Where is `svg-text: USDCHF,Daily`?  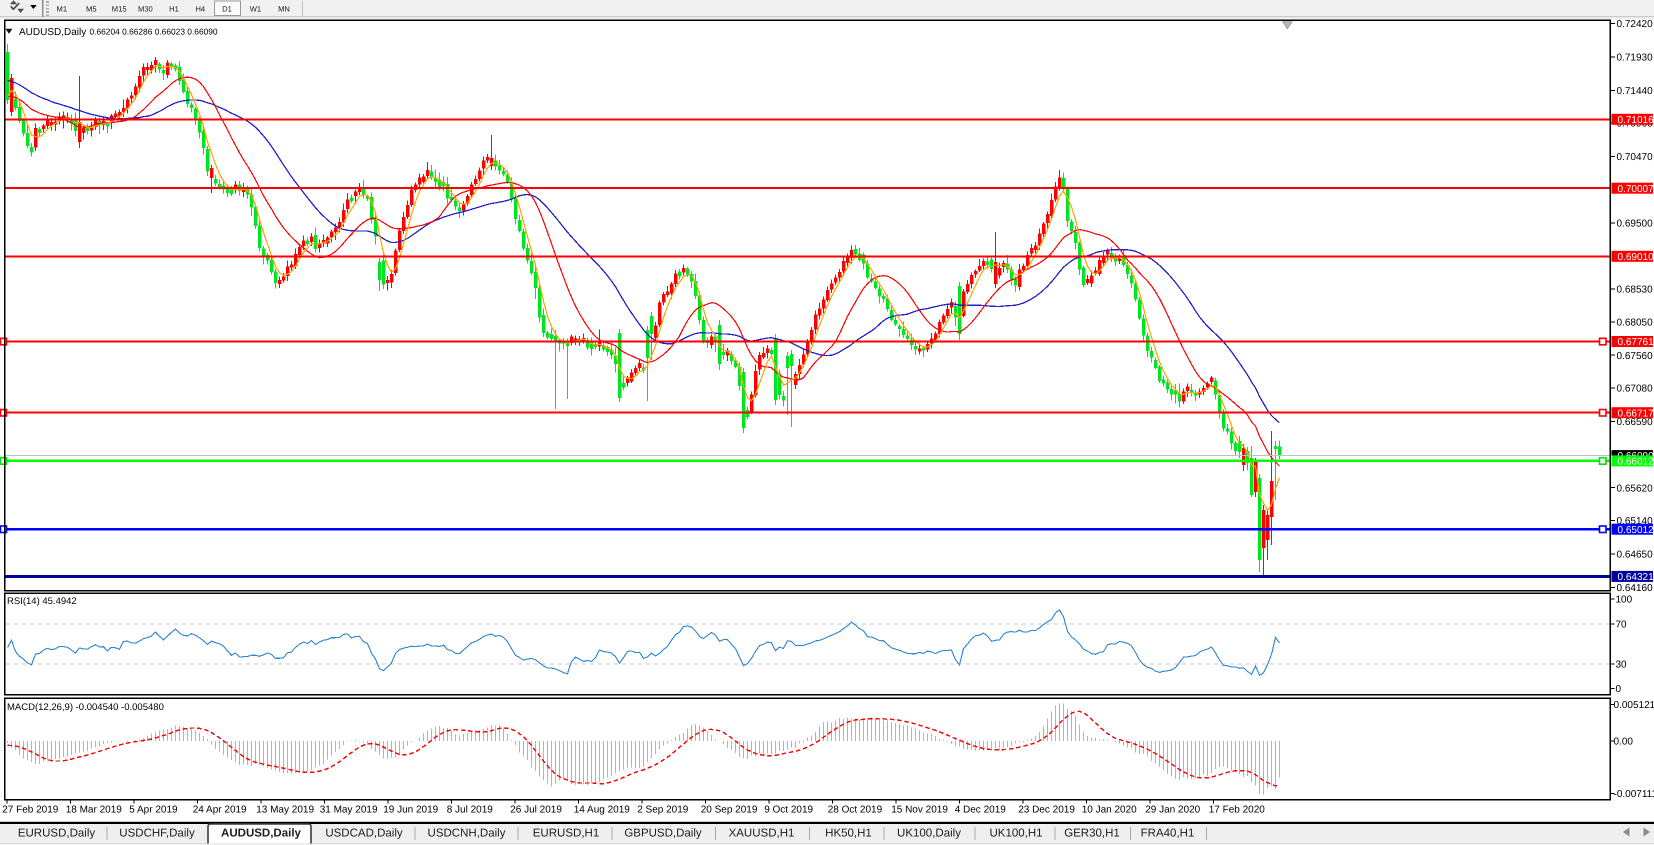 svg-text: USDCHF,Daily is located at coordinates (157, 834).